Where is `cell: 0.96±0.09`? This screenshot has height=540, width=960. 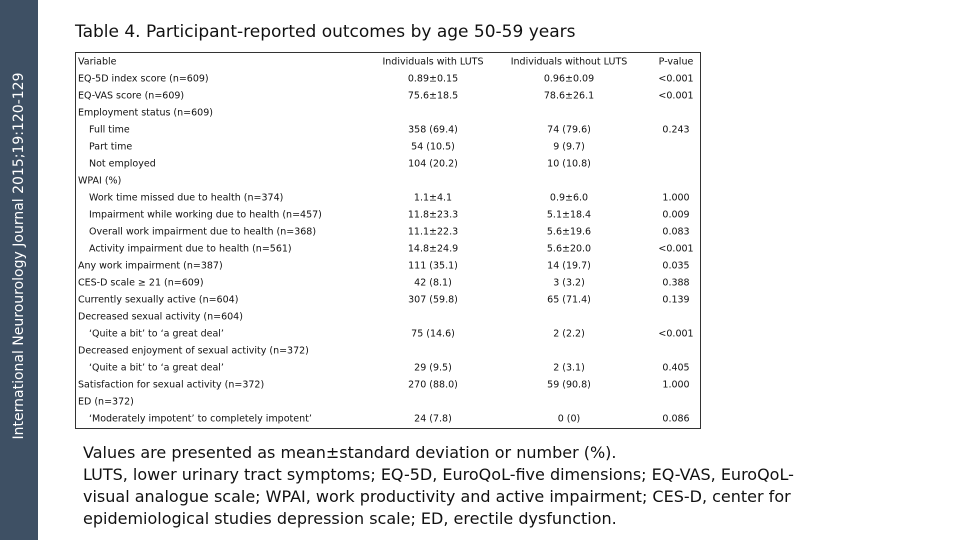 cell: 0.96±0.09 is located at coordinates (569, 79).